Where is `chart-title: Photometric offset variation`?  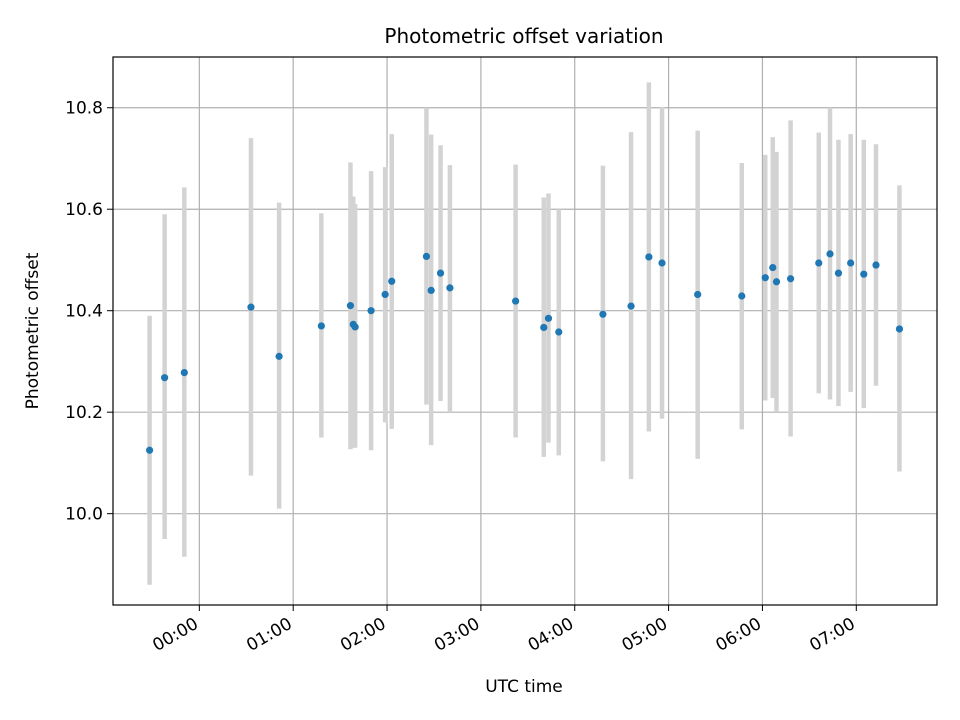
chart-title: Photometric offset variation is located at coordinates (523, 36).